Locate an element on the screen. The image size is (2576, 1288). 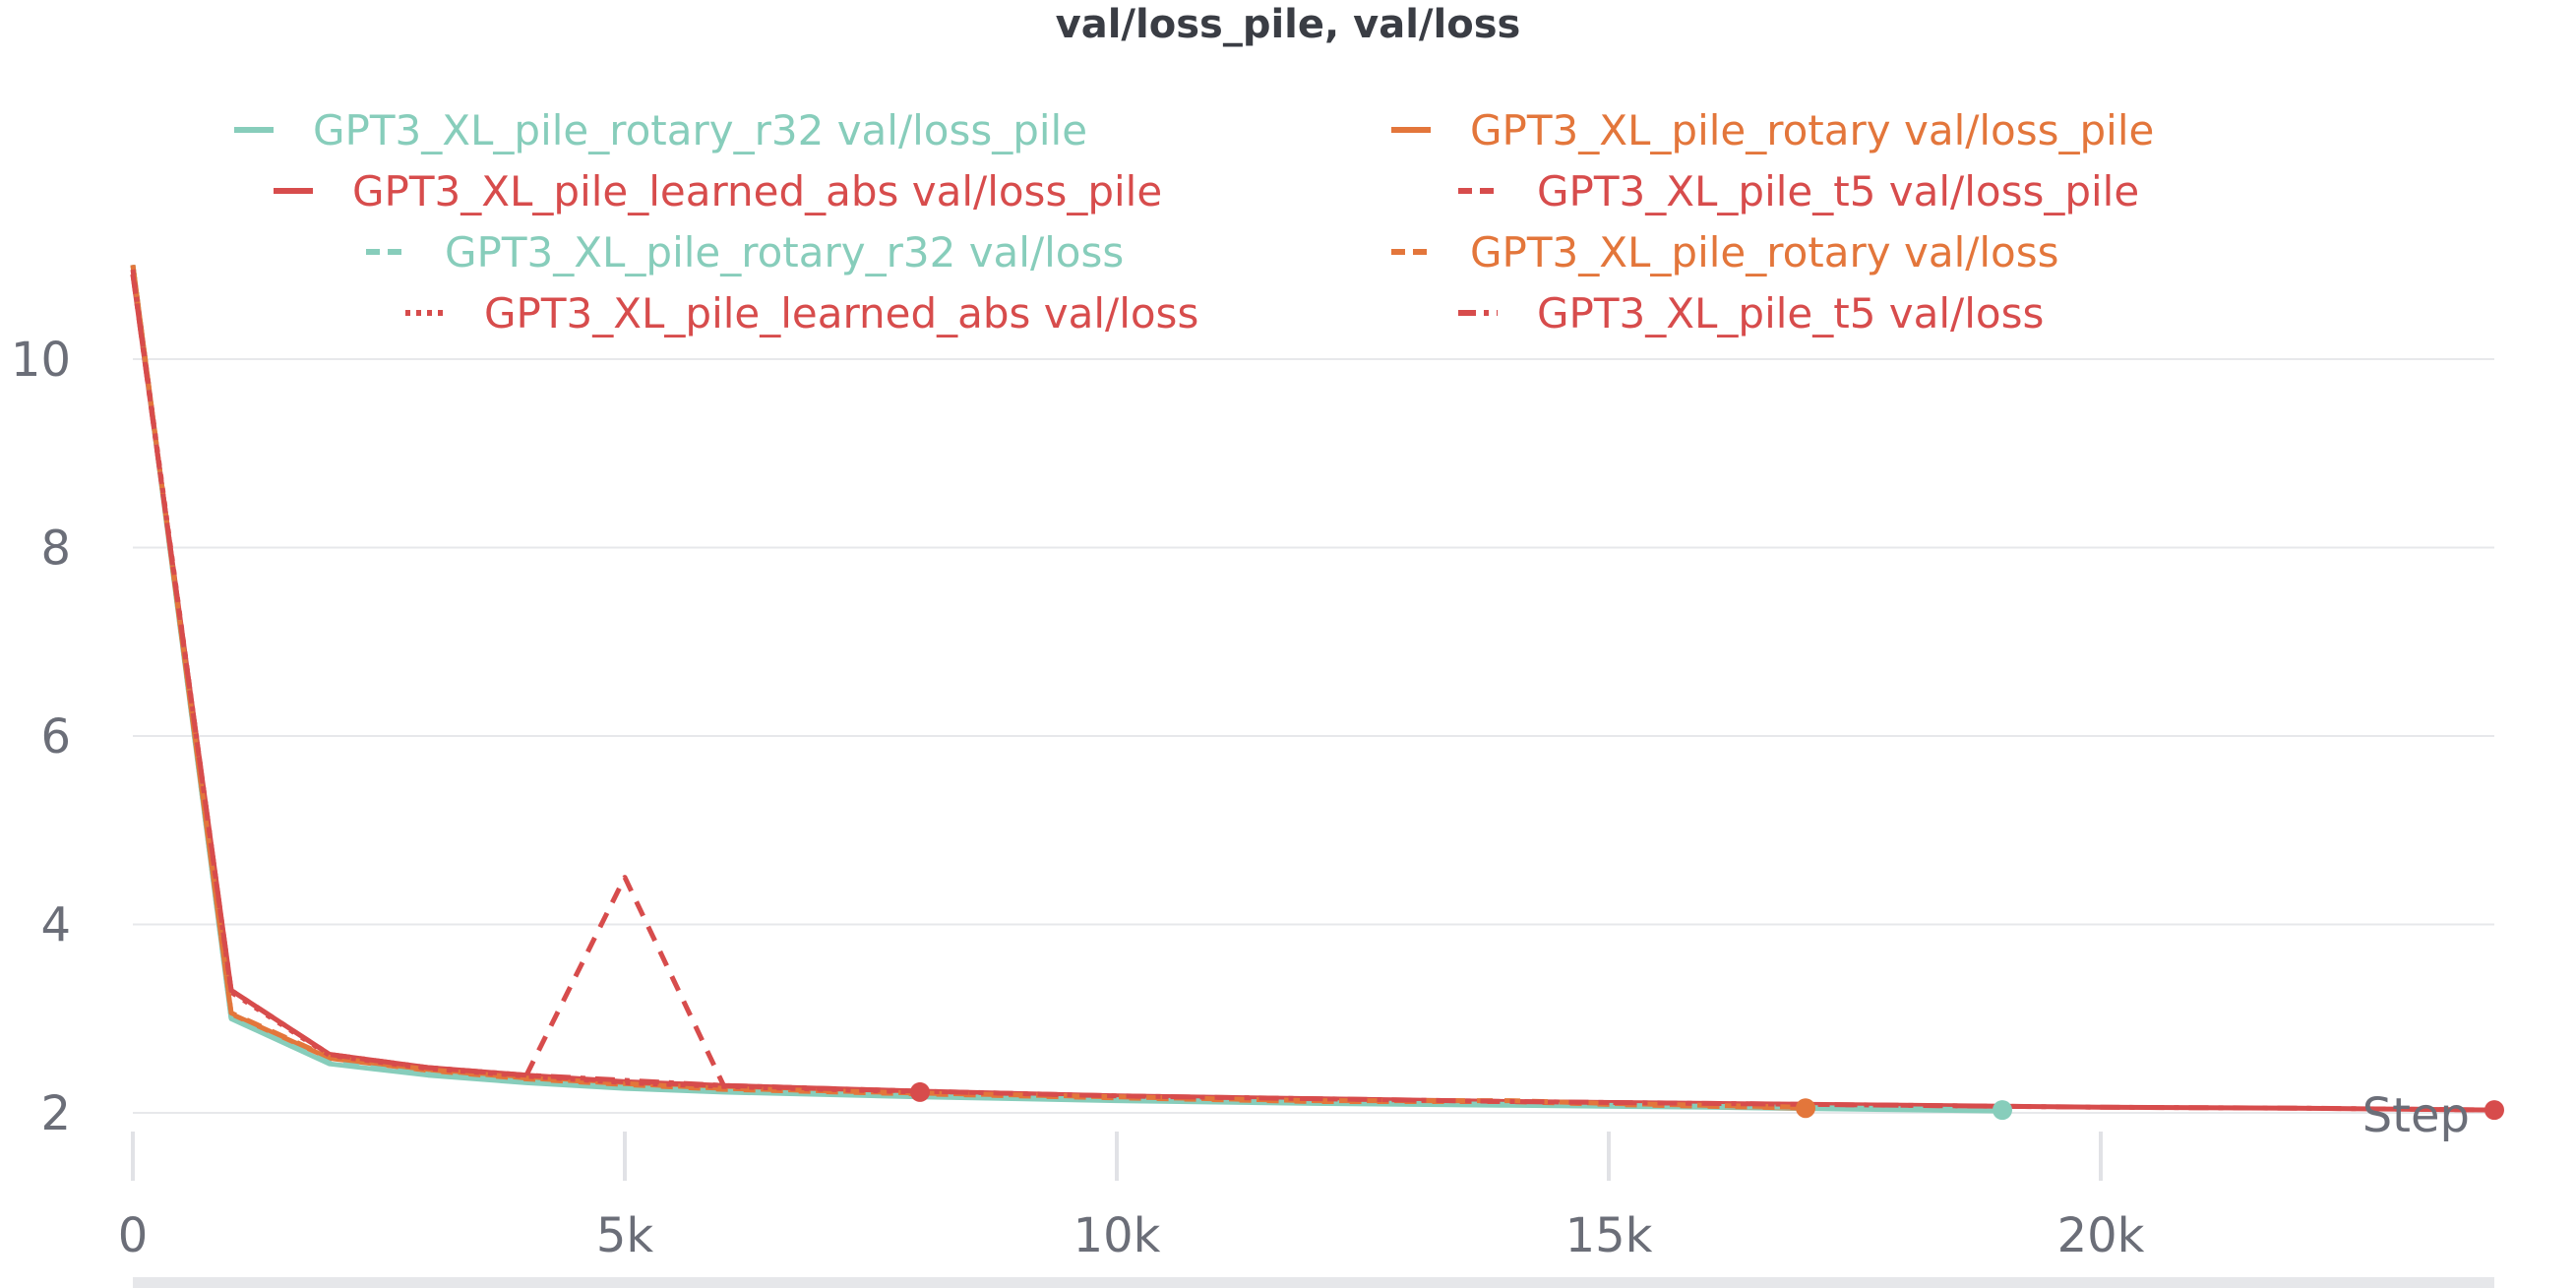
y-tick-label: 6 is located at coordinates (55, 737).